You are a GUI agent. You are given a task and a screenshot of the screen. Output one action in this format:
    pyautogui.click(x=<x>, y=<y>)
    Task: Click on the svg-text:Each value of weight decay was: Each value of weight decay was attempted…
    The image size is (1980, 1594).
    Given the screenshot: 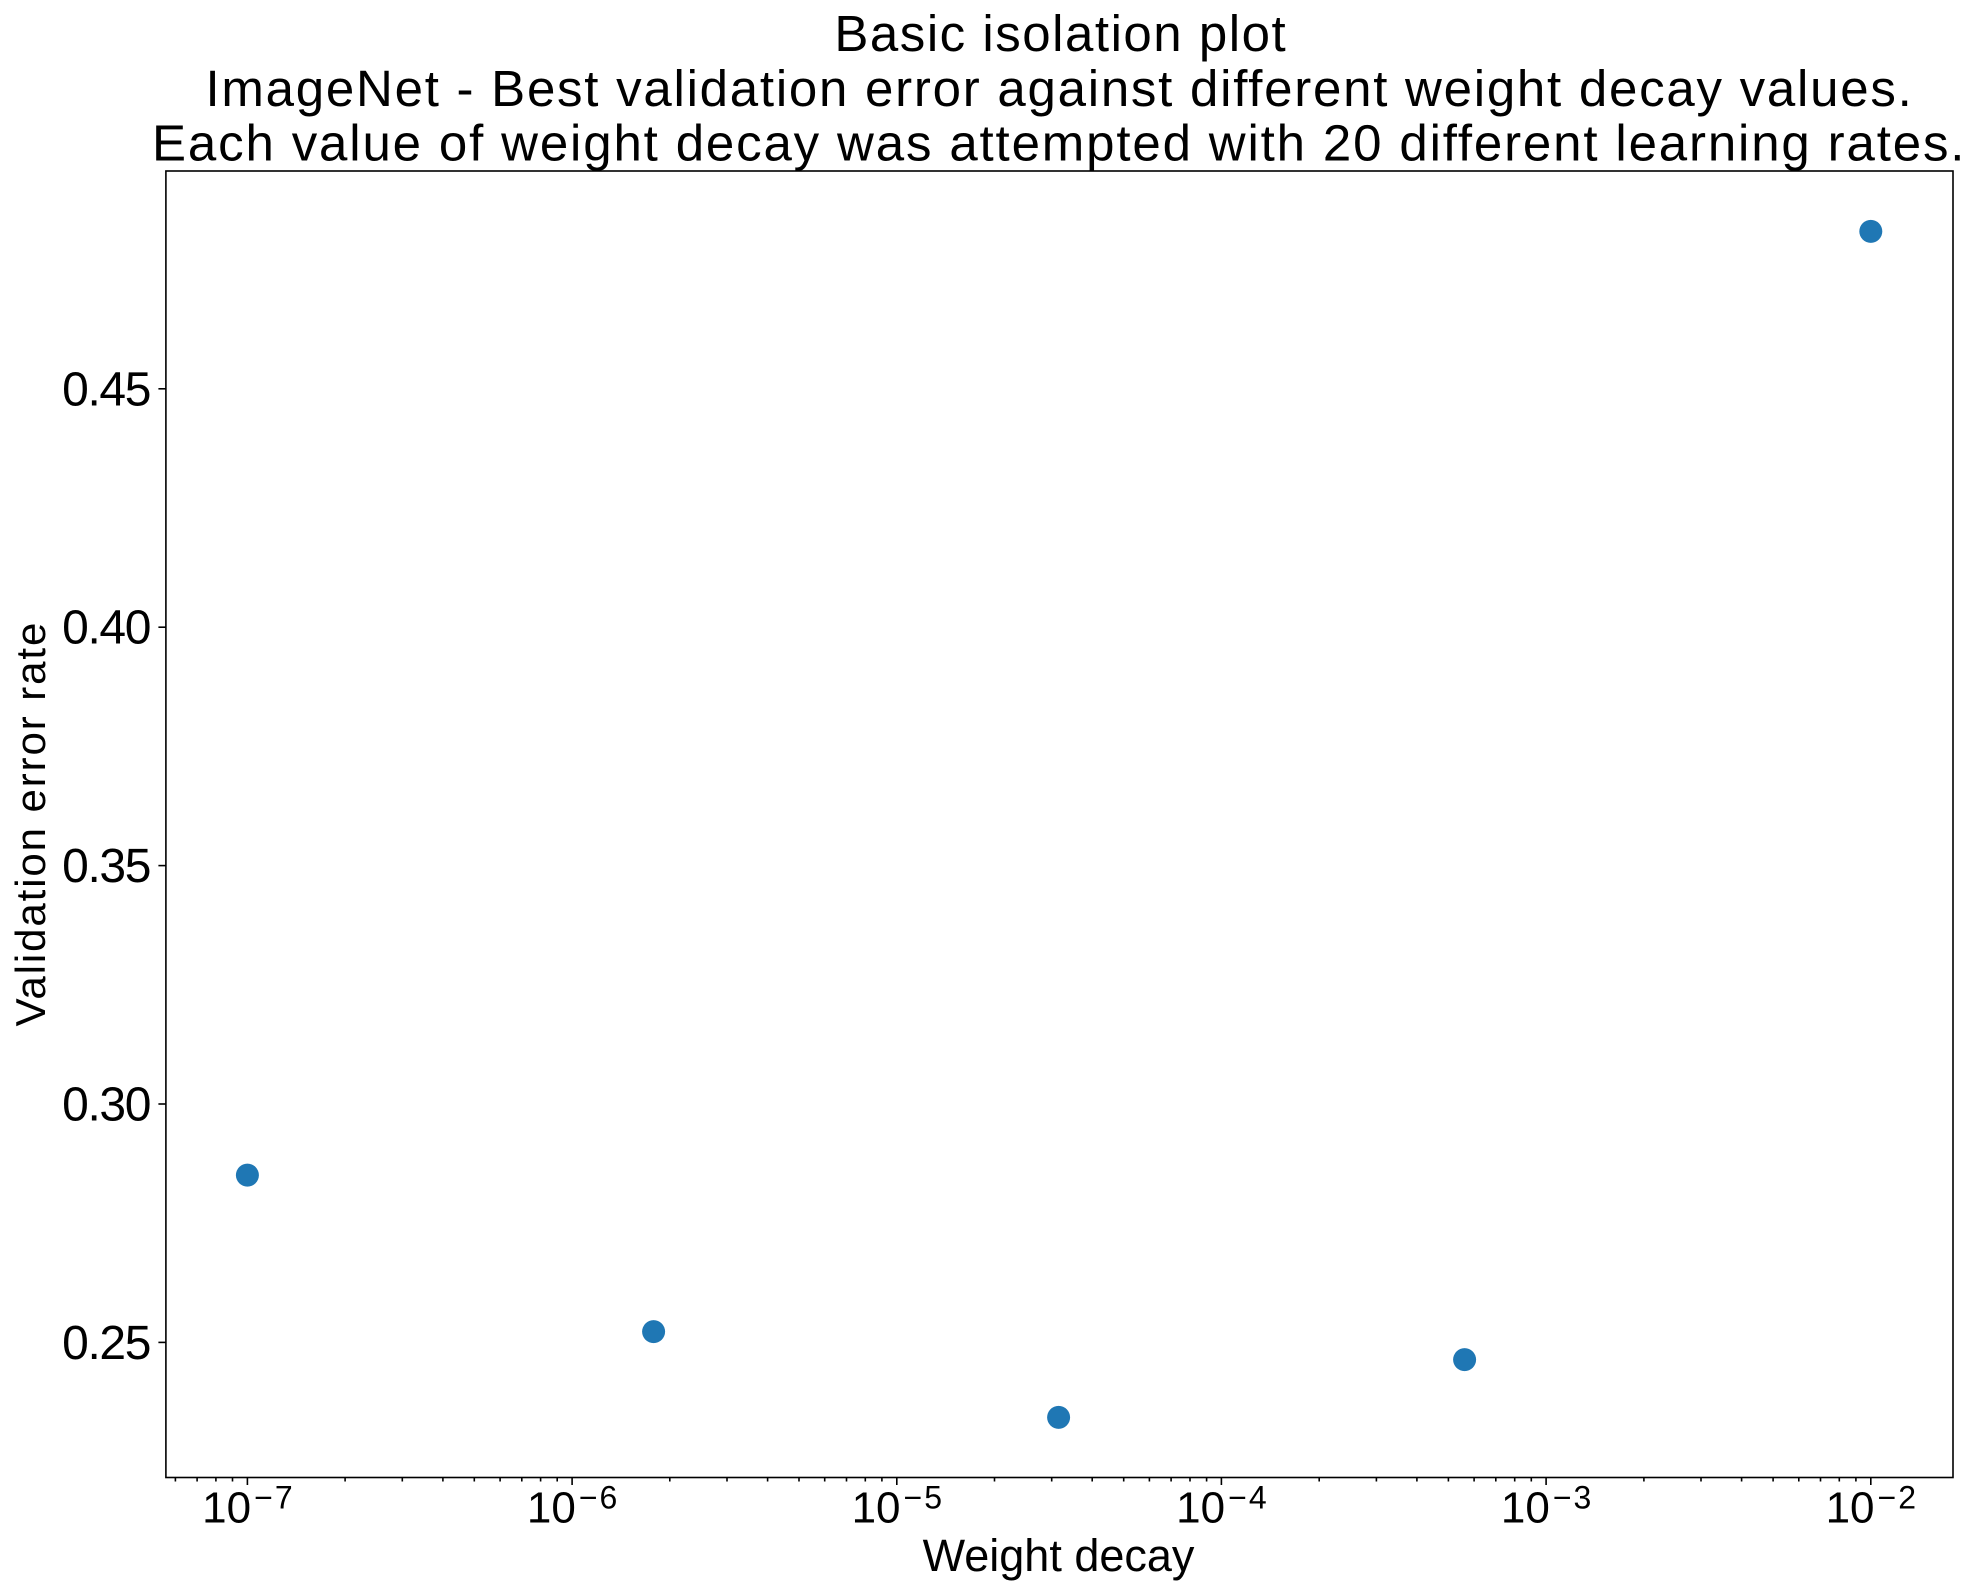 What is the action you would take?
    pyautogui.click(x=1059, y=142)
    